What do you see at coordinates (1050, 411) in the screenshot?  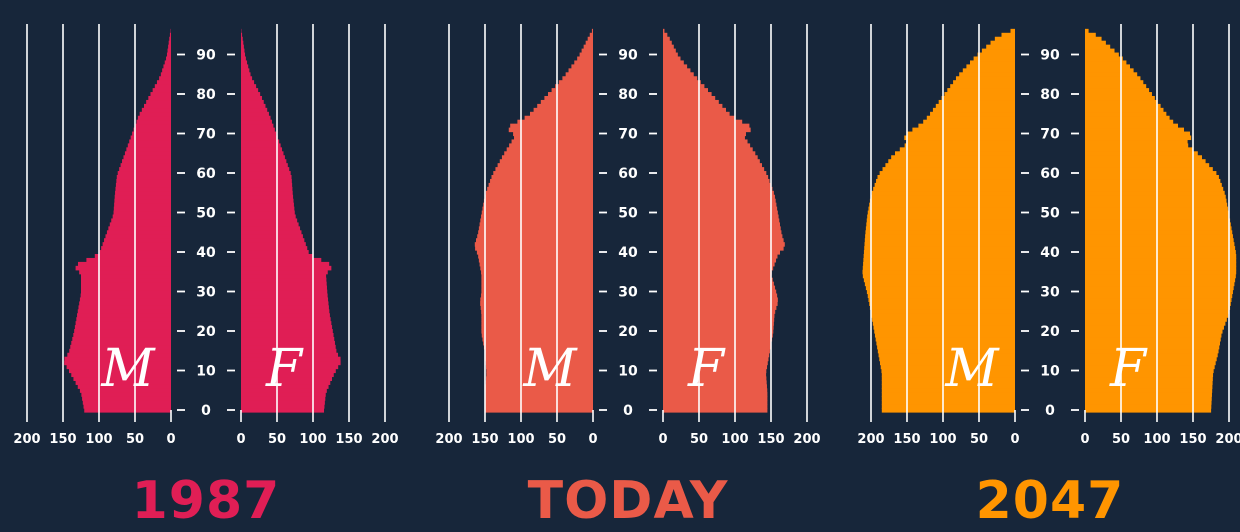 I see `age-tick-label: 0` at bounding box center [1050, 411].